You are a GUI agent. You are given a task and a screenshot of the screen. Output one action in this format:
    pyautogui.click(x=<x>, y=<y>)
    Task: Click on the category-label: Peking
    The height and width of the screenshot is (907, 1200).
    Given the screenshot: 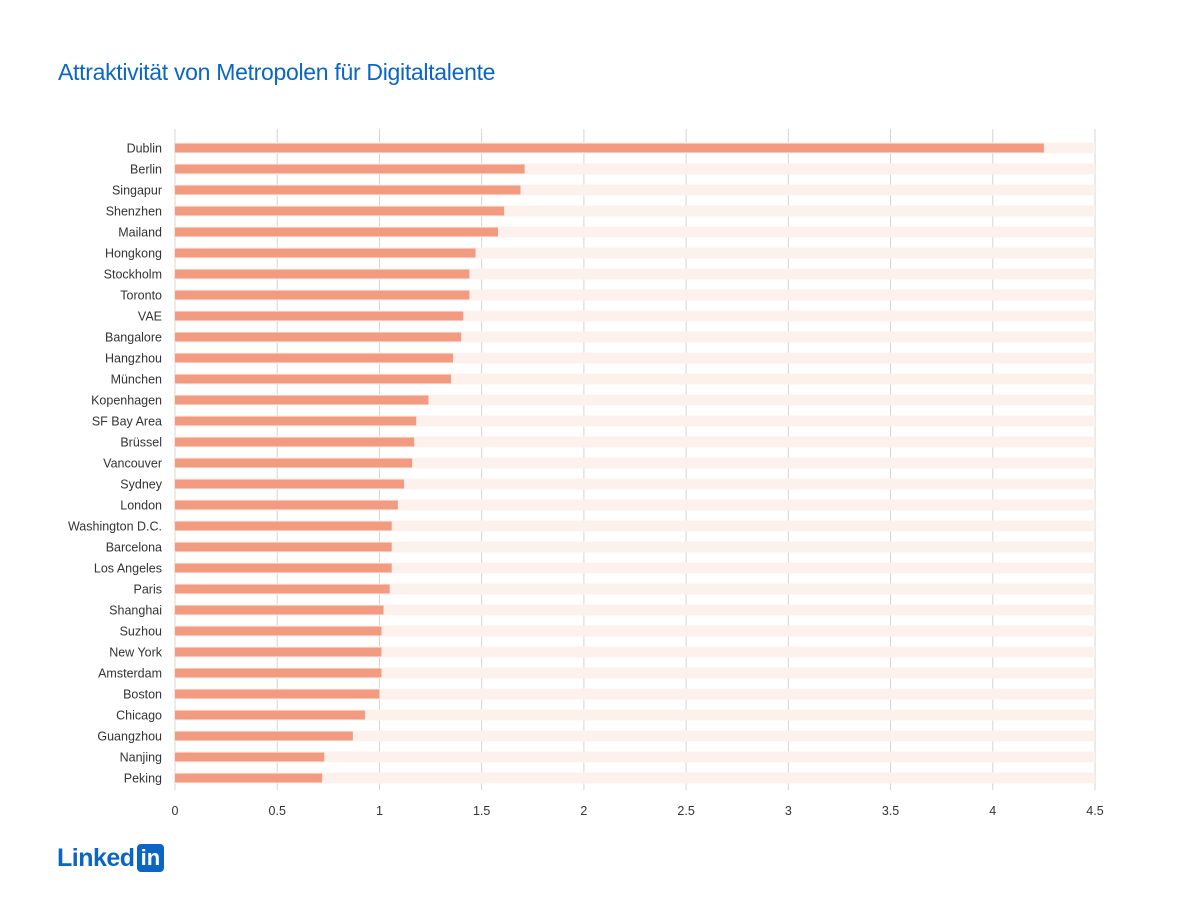 What is the action you would take?
    pyautogui.click(x=143, y=779)
    